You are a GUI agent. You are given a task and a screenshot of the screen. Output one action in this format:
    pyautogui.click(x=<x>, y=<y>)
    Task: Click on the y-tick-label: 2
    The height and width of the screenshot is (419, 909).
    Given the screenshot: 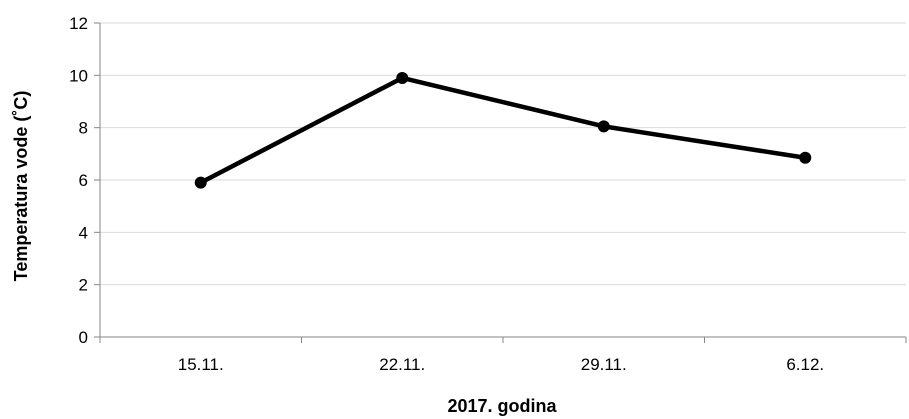 What is the action you would take?
    pyautogui.click(x=83, y=285)
    